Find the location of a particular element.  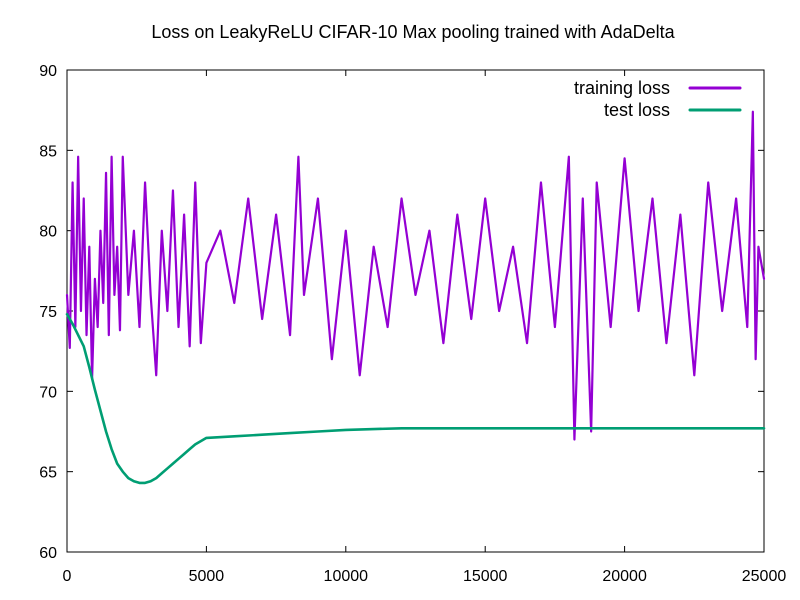

y-tick-label-6: 90 is located at coordinates (48, 71).